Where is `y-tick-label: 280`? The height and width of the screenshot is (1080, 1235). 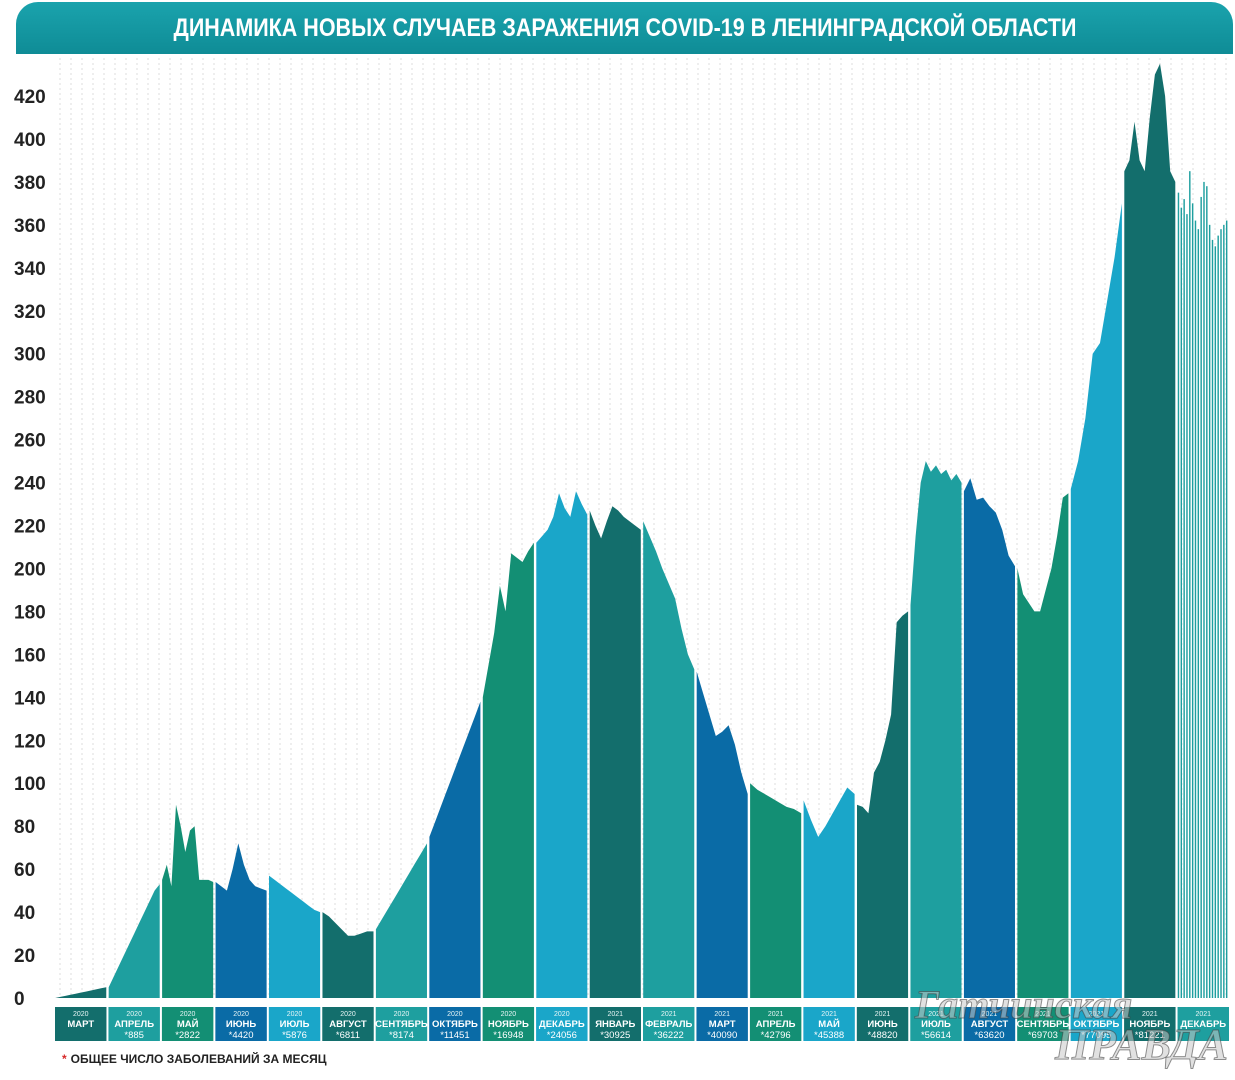
y-tick-label: 280 is located at coordinates (30, 398).